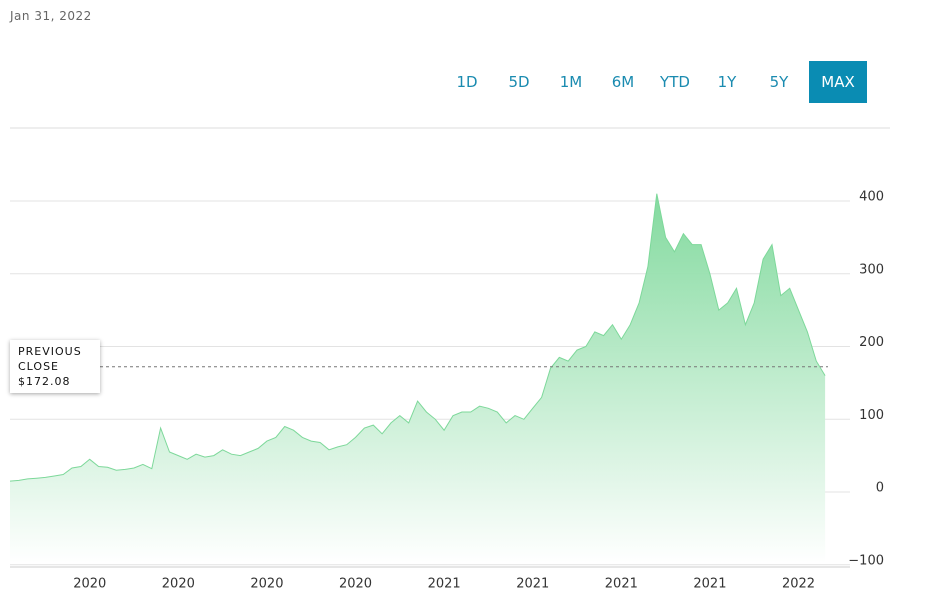 The width and height of the screenshot is (927, 612). I want to click on date: Jan 31, 2022, so click(51, 16).